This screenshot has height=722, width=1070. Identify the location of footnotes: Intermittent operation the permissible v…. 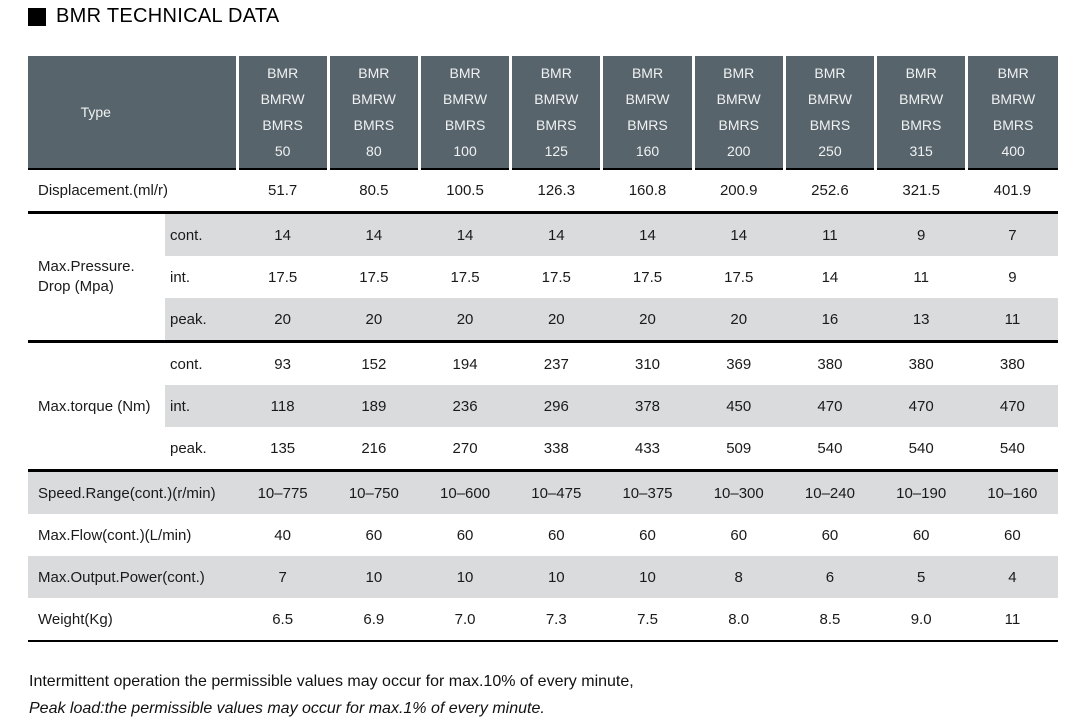
(331, 695).